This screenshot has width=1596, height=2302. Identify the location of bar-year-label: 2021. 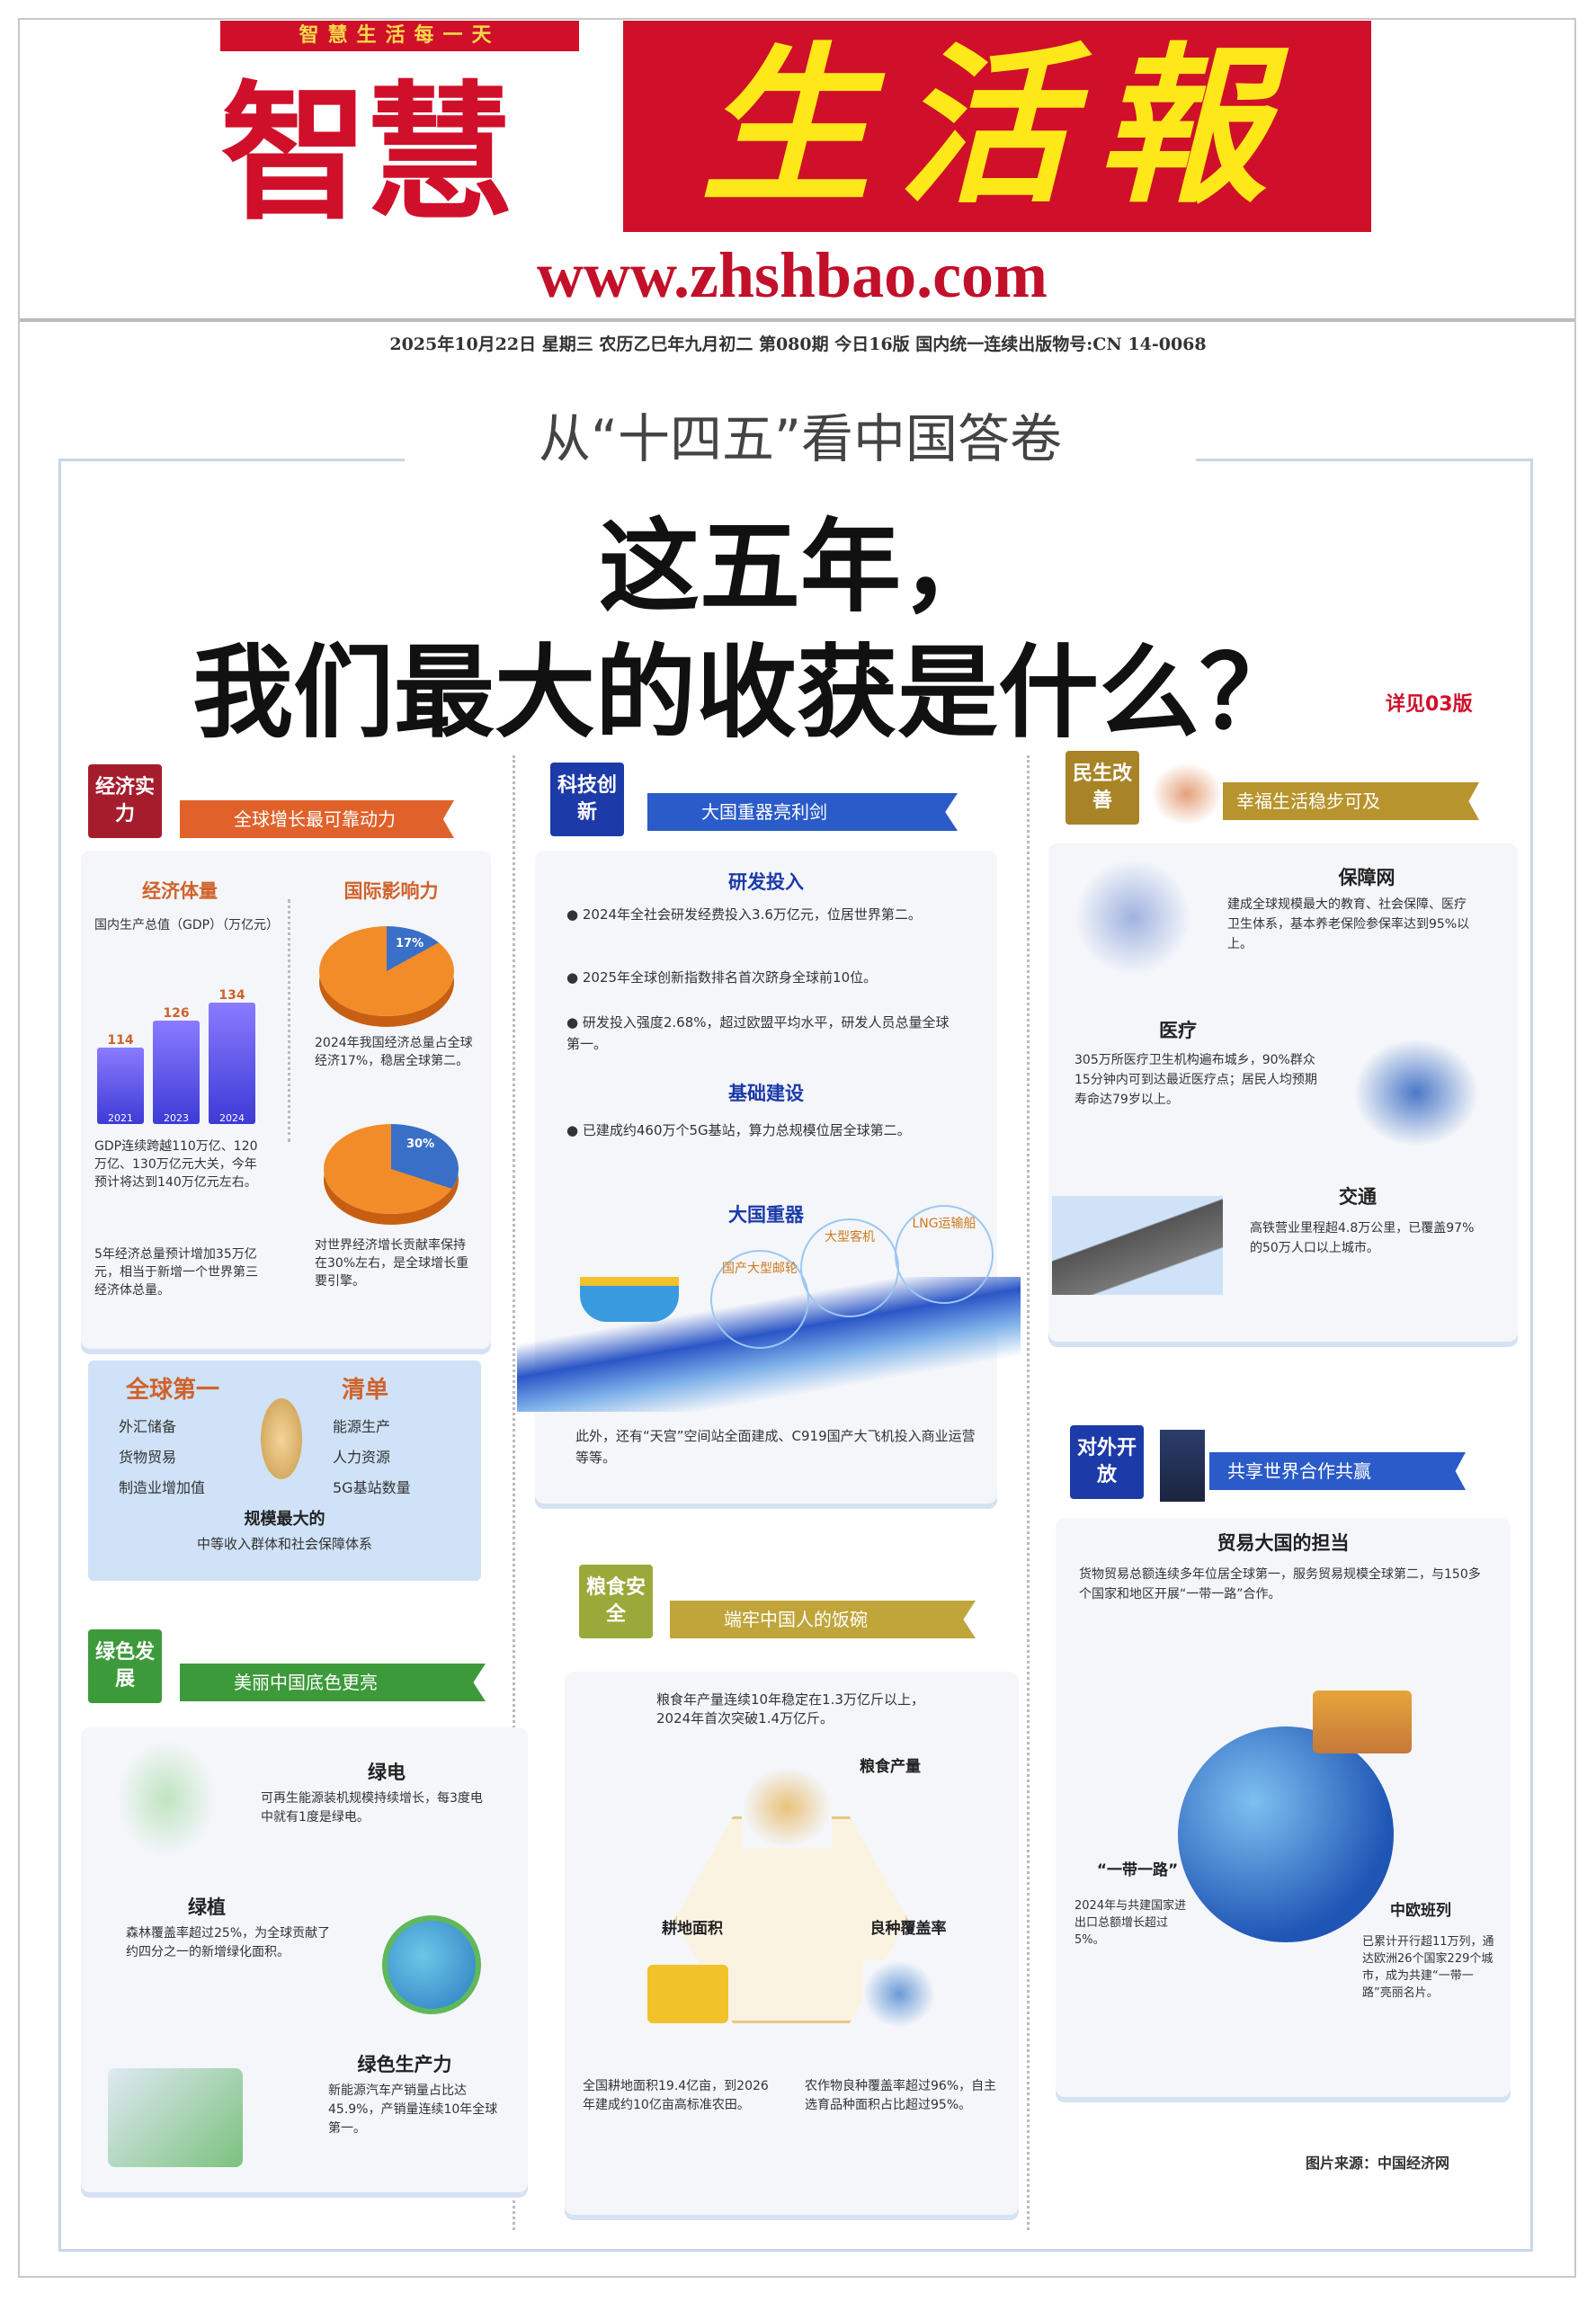
(120, 1118).